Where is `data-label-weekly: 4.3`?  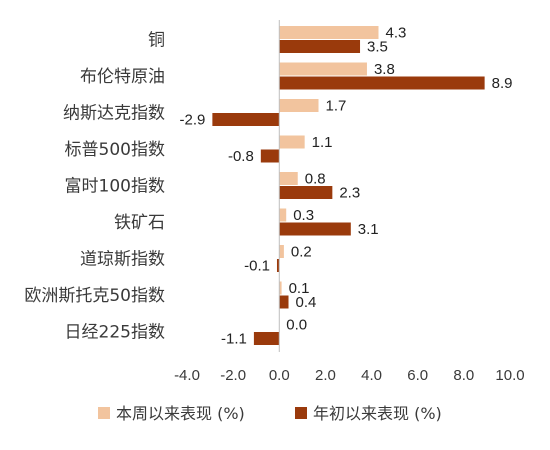
data-label-weekly: 4.3 is located at coordinates (395, 33).